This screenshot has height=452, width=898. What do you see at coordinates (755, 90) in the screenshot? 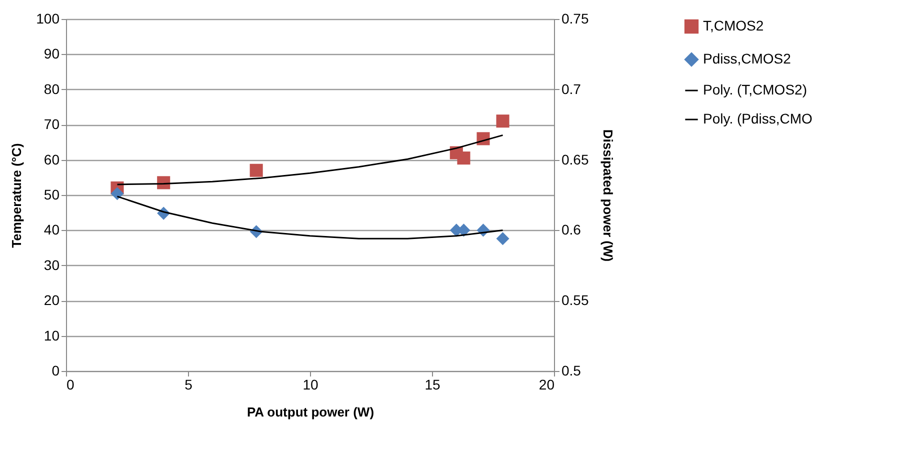
I see `legend-label: Poly. (T,CMOS2)` at bounding box center [755, 90].